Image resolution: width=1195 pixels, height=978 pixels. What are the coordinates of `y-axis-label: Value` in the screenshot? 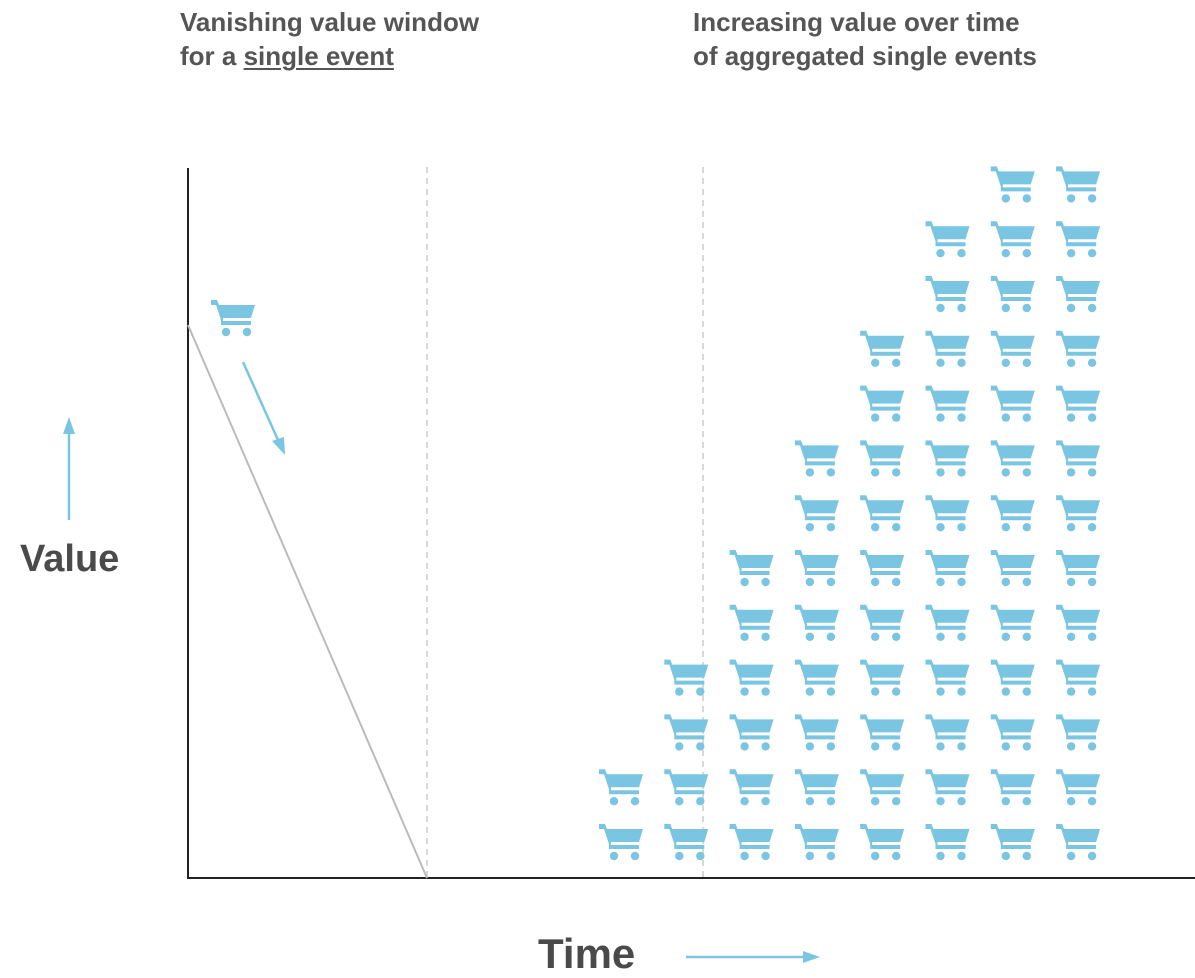 It's located at (70, 559).